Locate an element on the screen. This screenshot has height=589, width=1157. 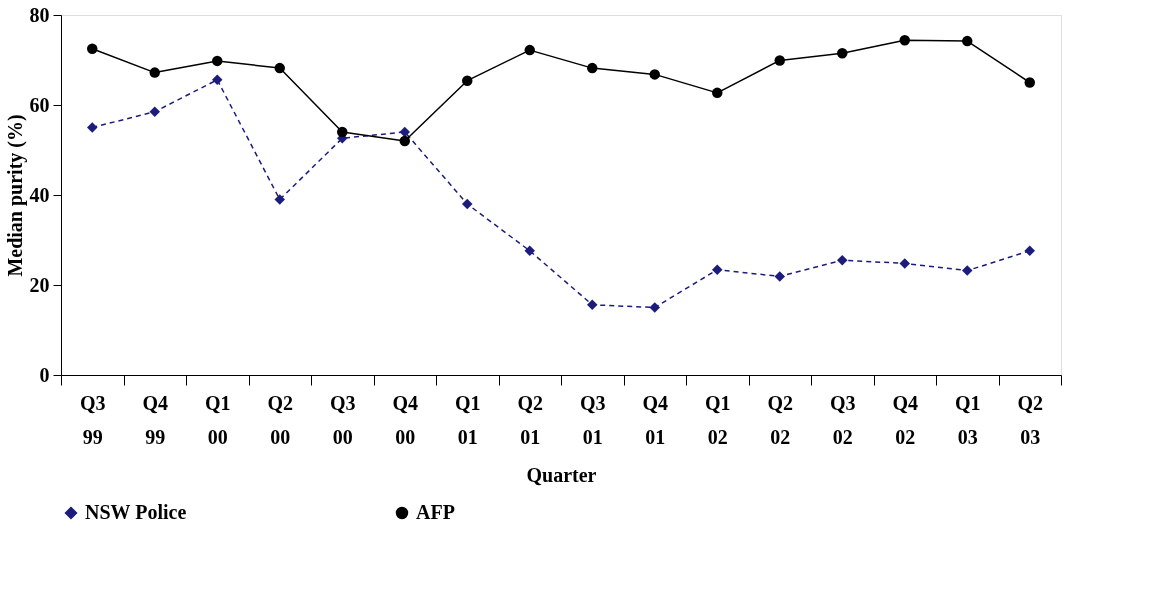
y-tick-label: 80 is located at coordinates (39, 14).